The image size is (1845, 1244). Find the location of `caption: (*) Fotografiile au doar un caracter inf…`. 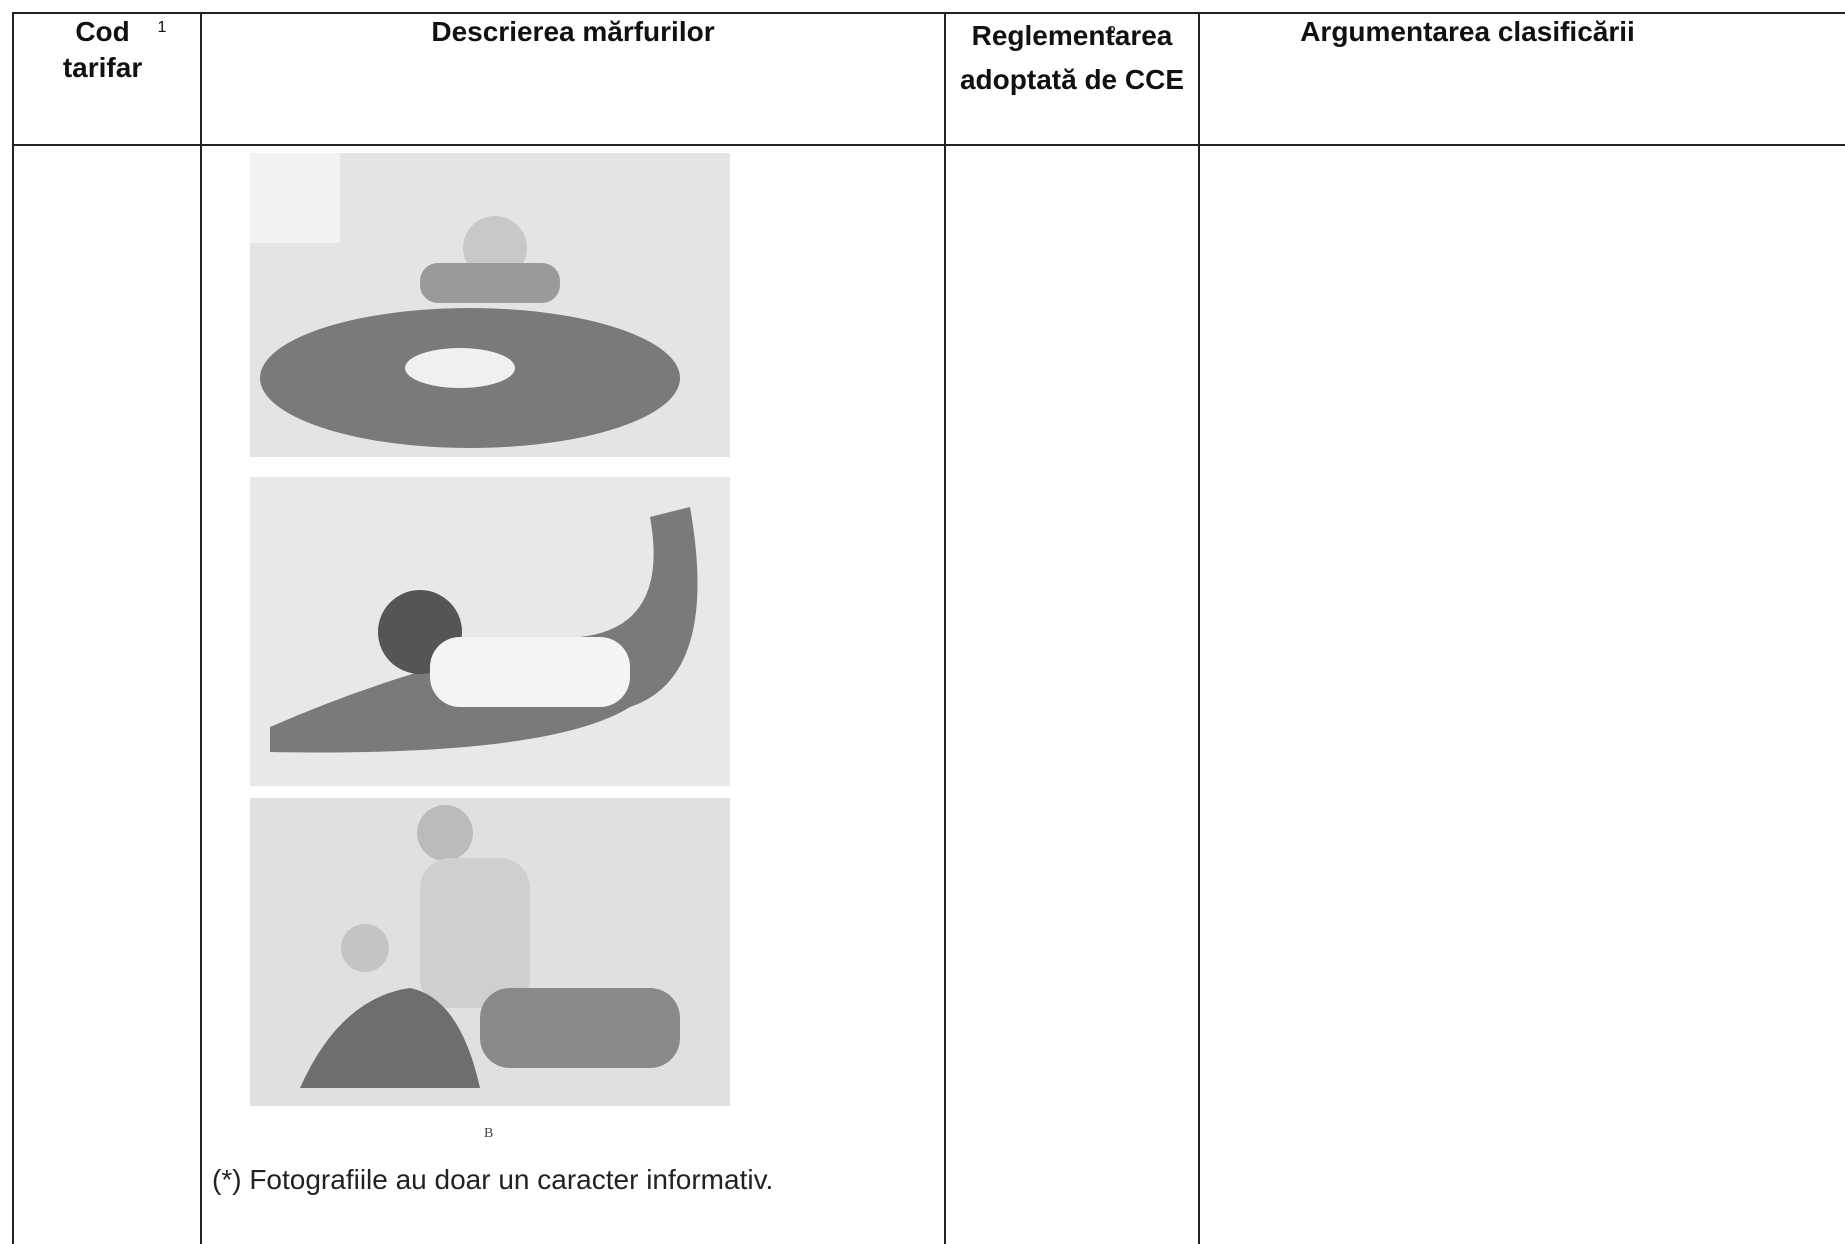

caption: (*) Fotografiile au doar un caracter inf… is located at coordinates (493, 1179).